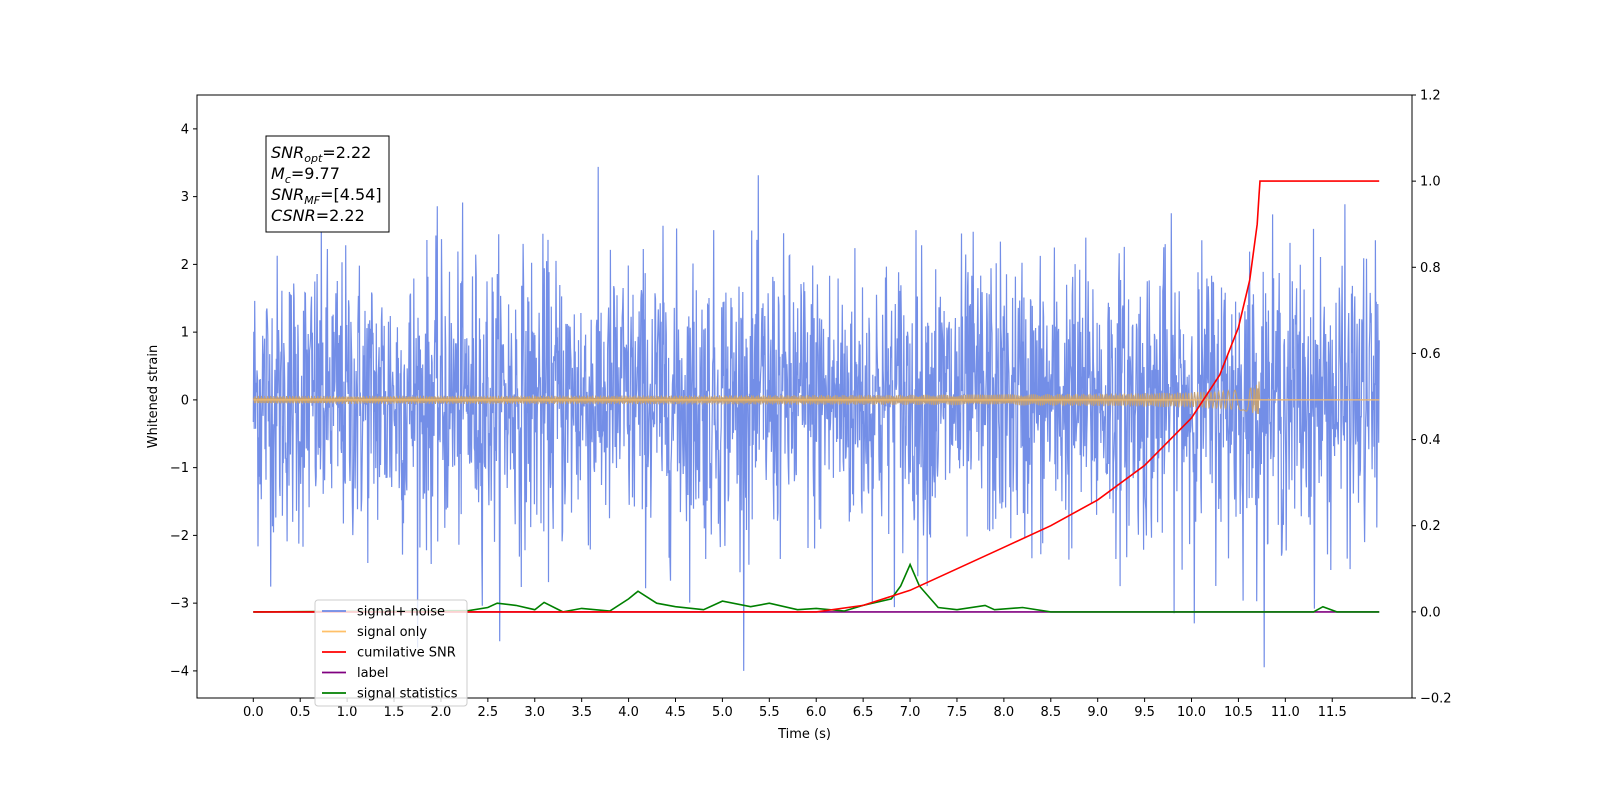 This screenshot has height=800, width=1600. I want to click on signal-only-series, so click(816, 398).